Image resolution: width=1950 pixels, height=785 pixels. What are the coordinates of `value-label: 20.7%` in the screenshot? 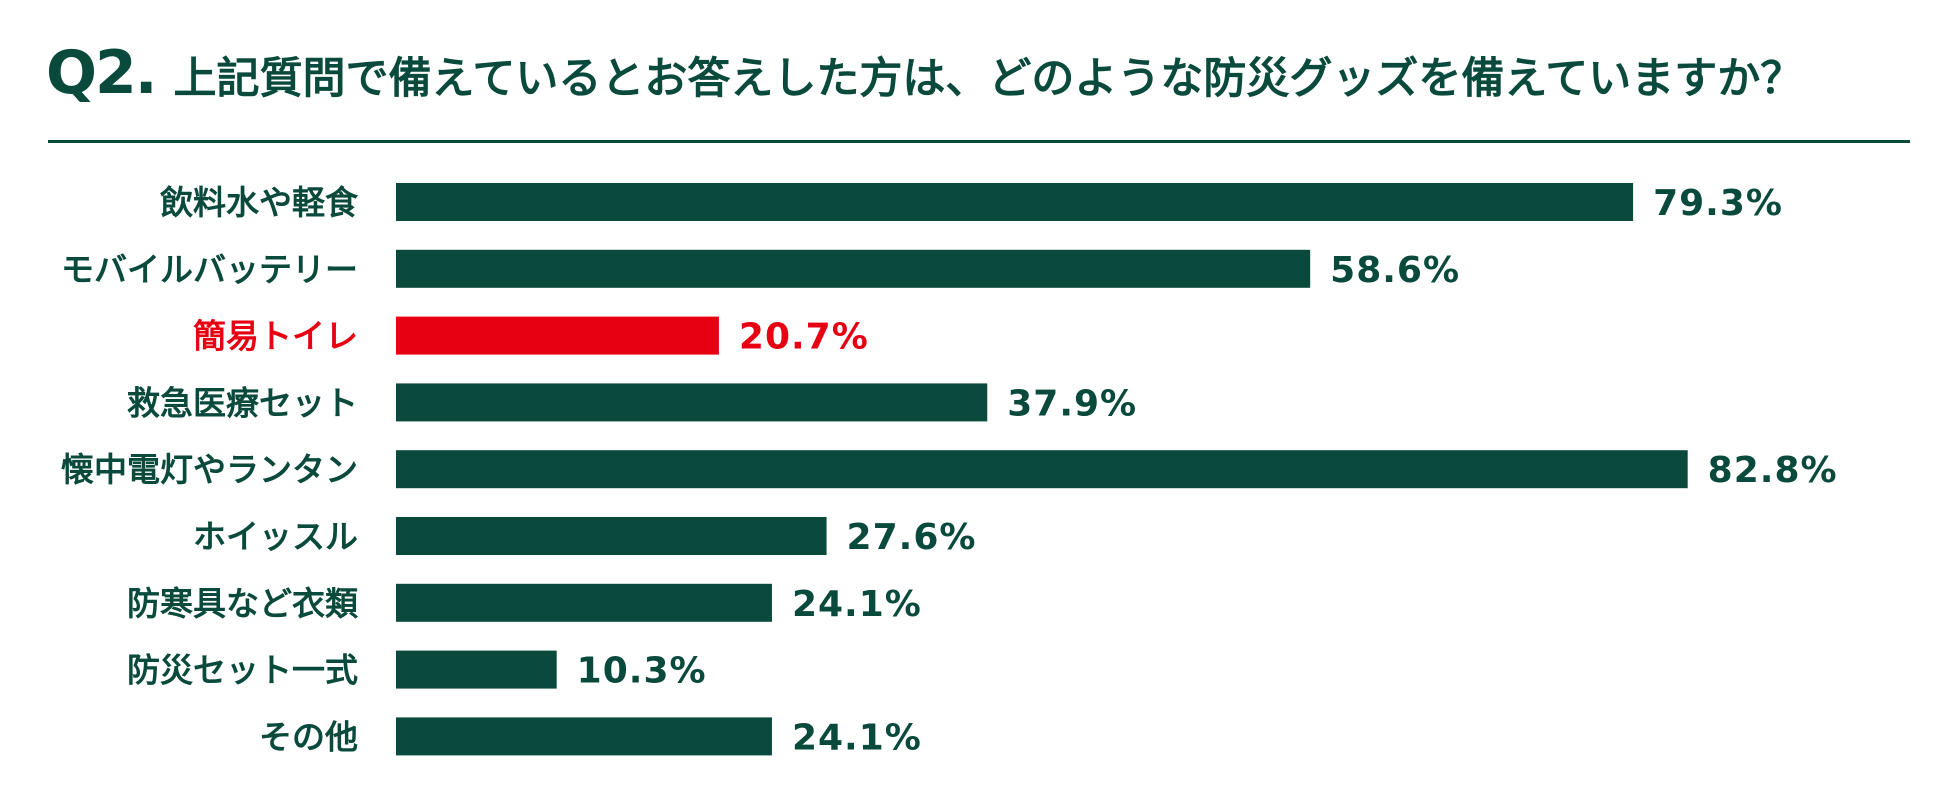 It's located at (804, 337).